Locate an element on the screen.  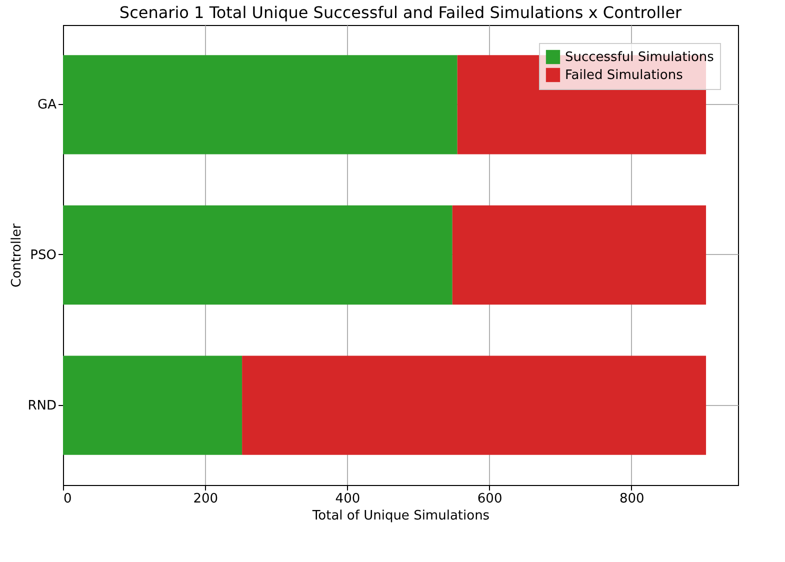
legend-label: Failed Simulations is located at coordinates (624, 75).